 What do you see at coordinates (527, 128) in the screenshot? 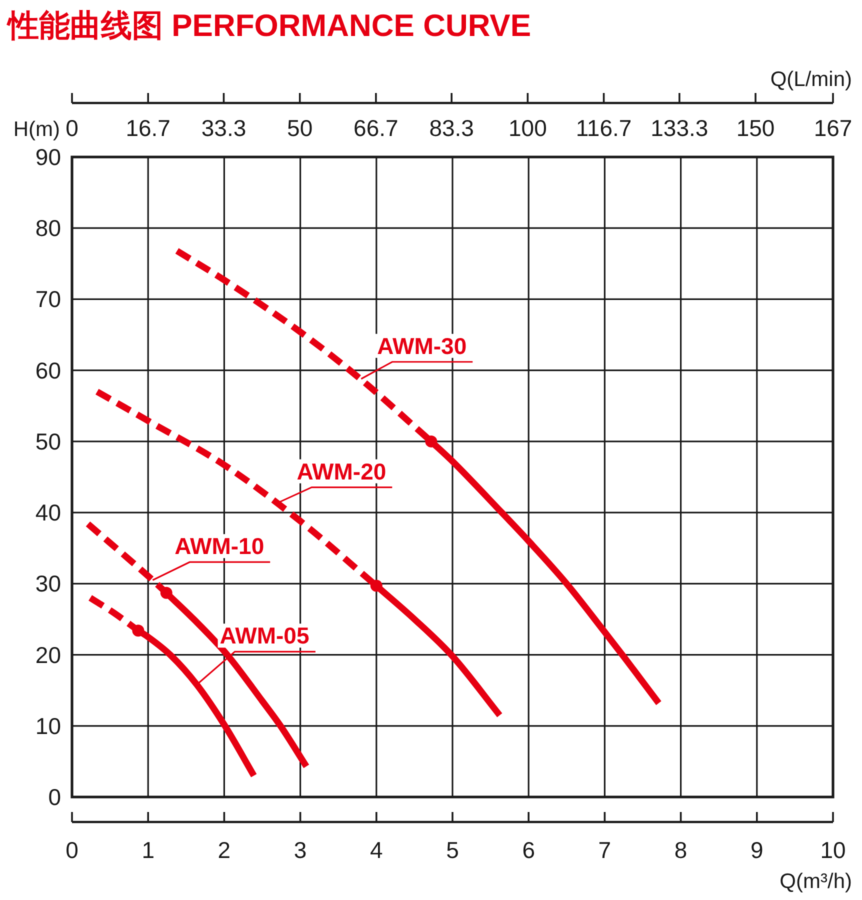
I see `x2-tick-label: 100` at bounding box center [527, 128].